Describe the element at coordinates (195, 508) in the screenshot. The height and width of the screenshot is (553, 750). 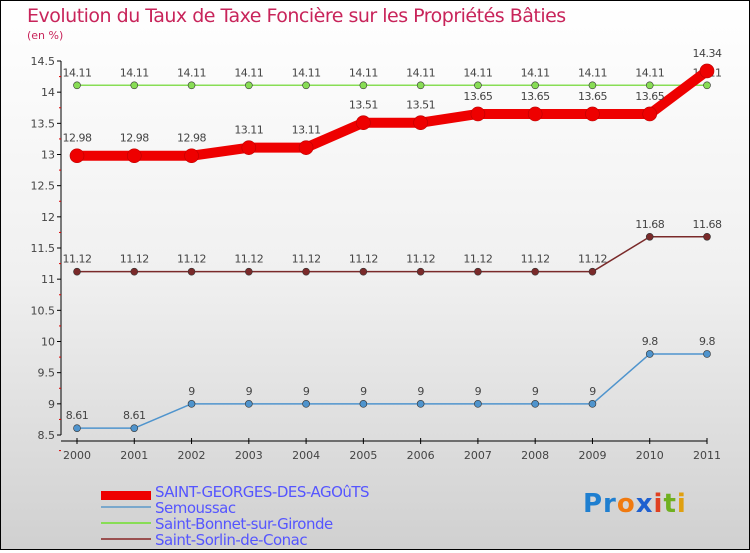
I see `legend-label: Semoussac` at that location.